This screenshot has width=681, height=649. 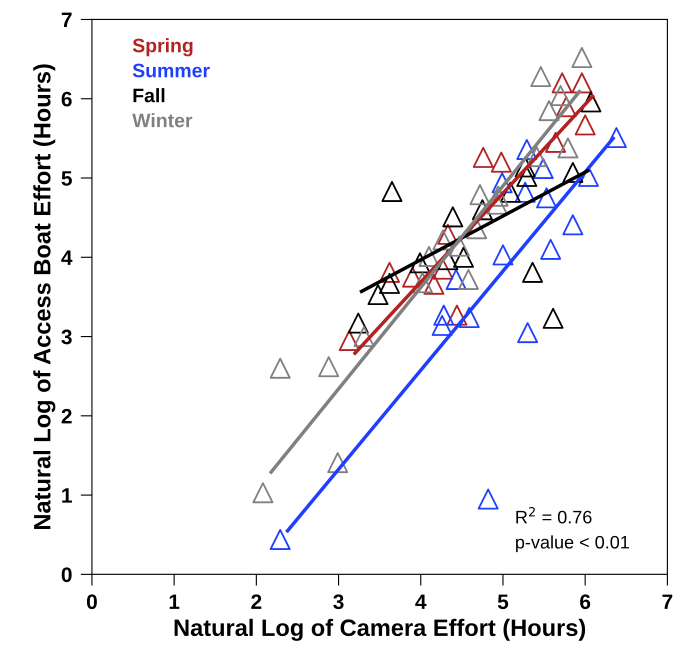 What do you see at coordinates (175, 601) in the screenshot?
I see `x-tick-label: 1` at bounding box center [175, 601].